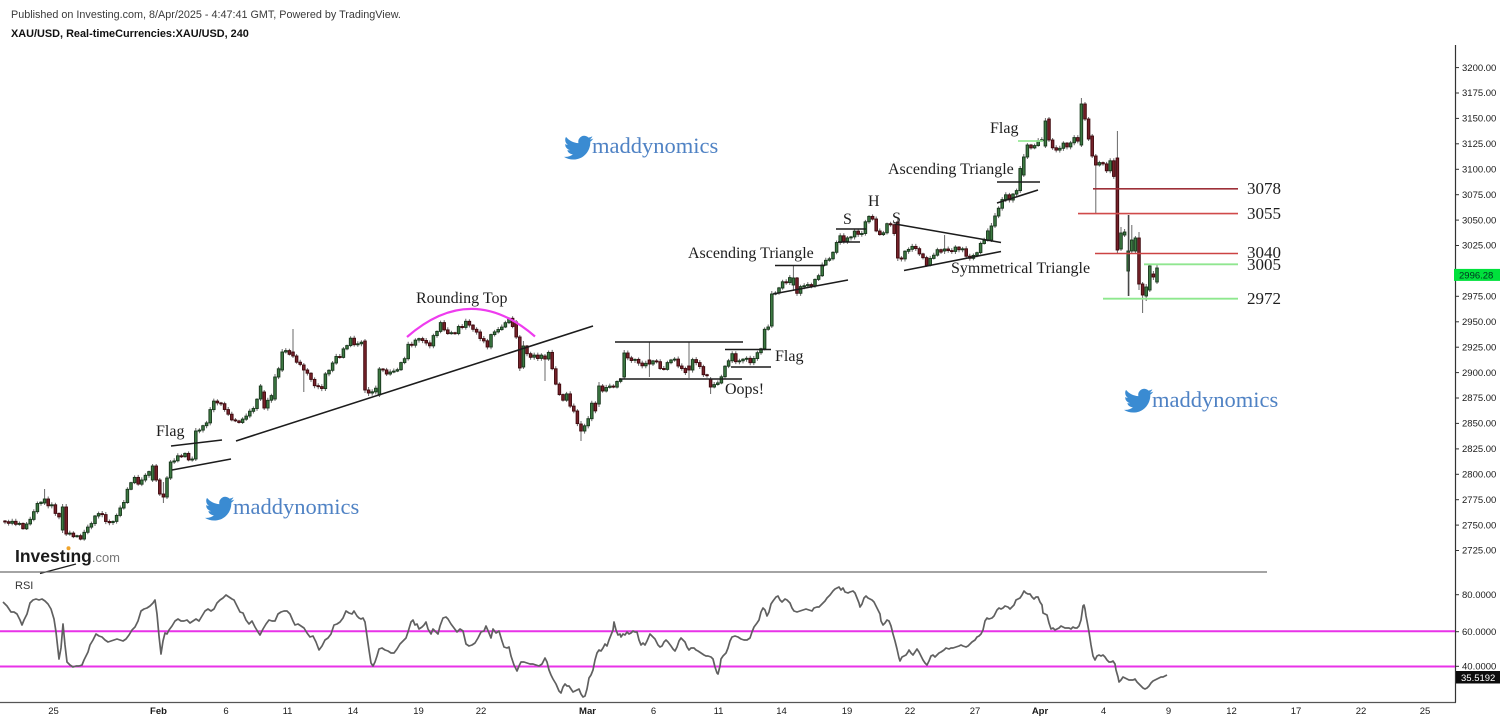 Image resolution: width=1500 pixels, height=722 pixels. I want to click on svg-text: Investıng.com, so click(67, 556).